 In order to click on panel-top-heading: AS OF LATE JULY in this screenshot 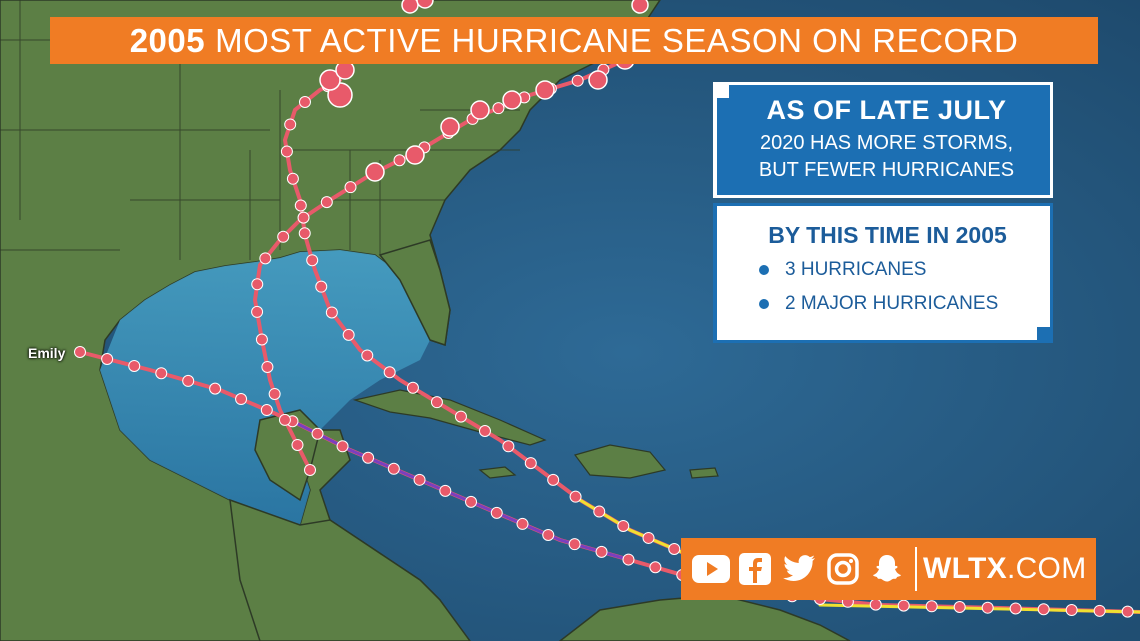, I will do `click(886, 110)`.